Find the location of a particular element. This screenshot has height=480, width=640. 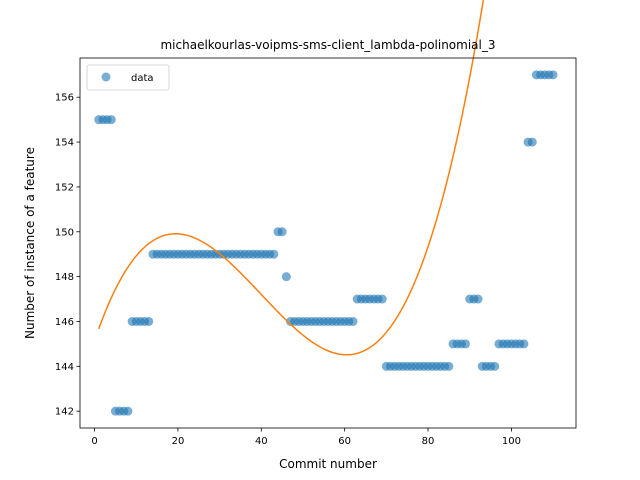

x-axis: 0 20 40 60 80 100 is located at coordinates (306, 437).